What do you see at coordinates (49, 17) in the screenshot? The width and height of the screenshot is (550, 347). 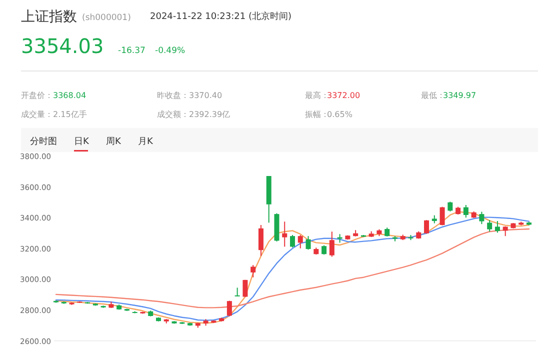 I see `chart-title: 上证指数` at bounding box center [49, 17].